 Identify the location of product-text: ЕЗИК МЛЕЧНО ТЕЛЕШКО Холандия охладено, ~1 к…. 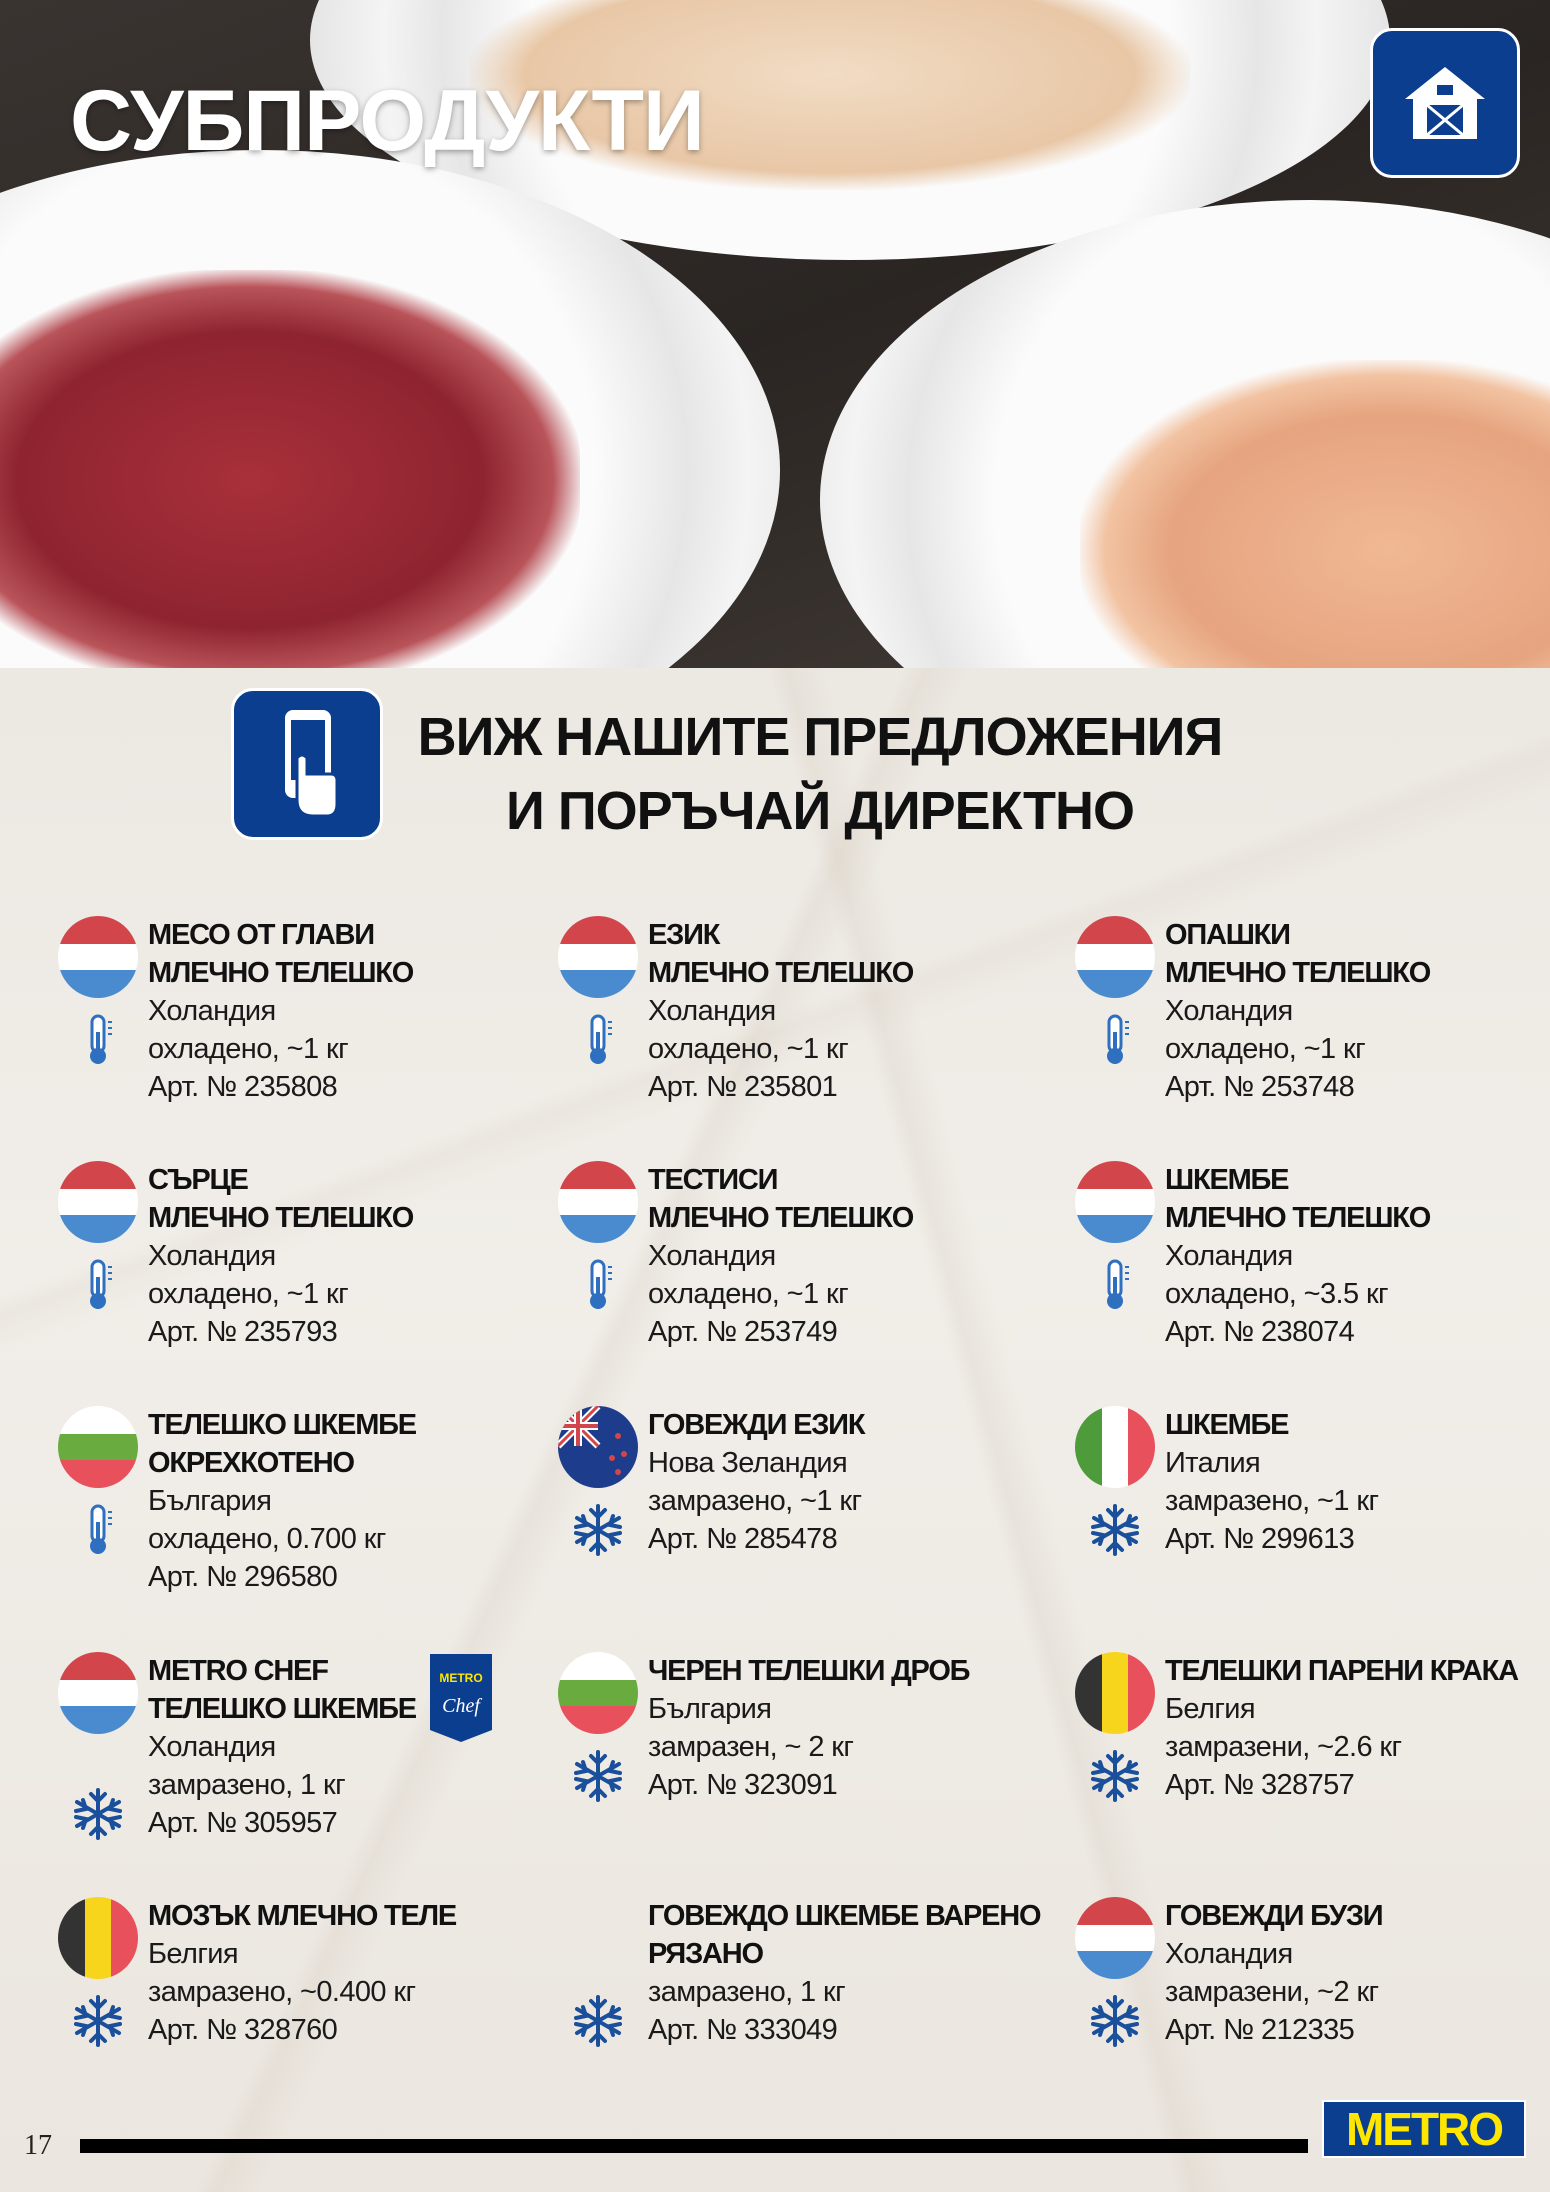
(781, 1011).